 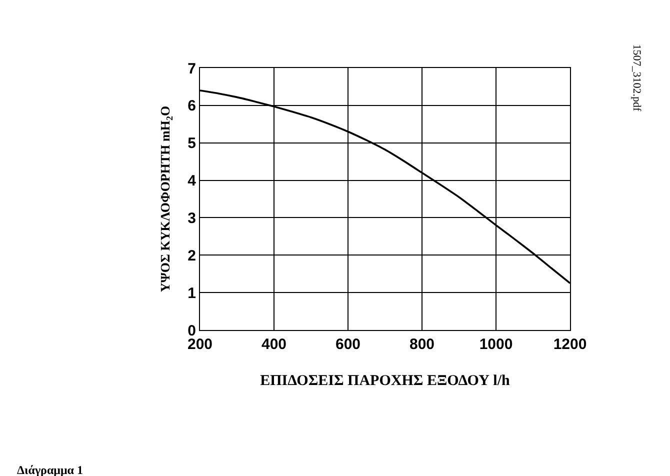 I want to click on x-tick-label: 1000, so click(x=496, y=344).